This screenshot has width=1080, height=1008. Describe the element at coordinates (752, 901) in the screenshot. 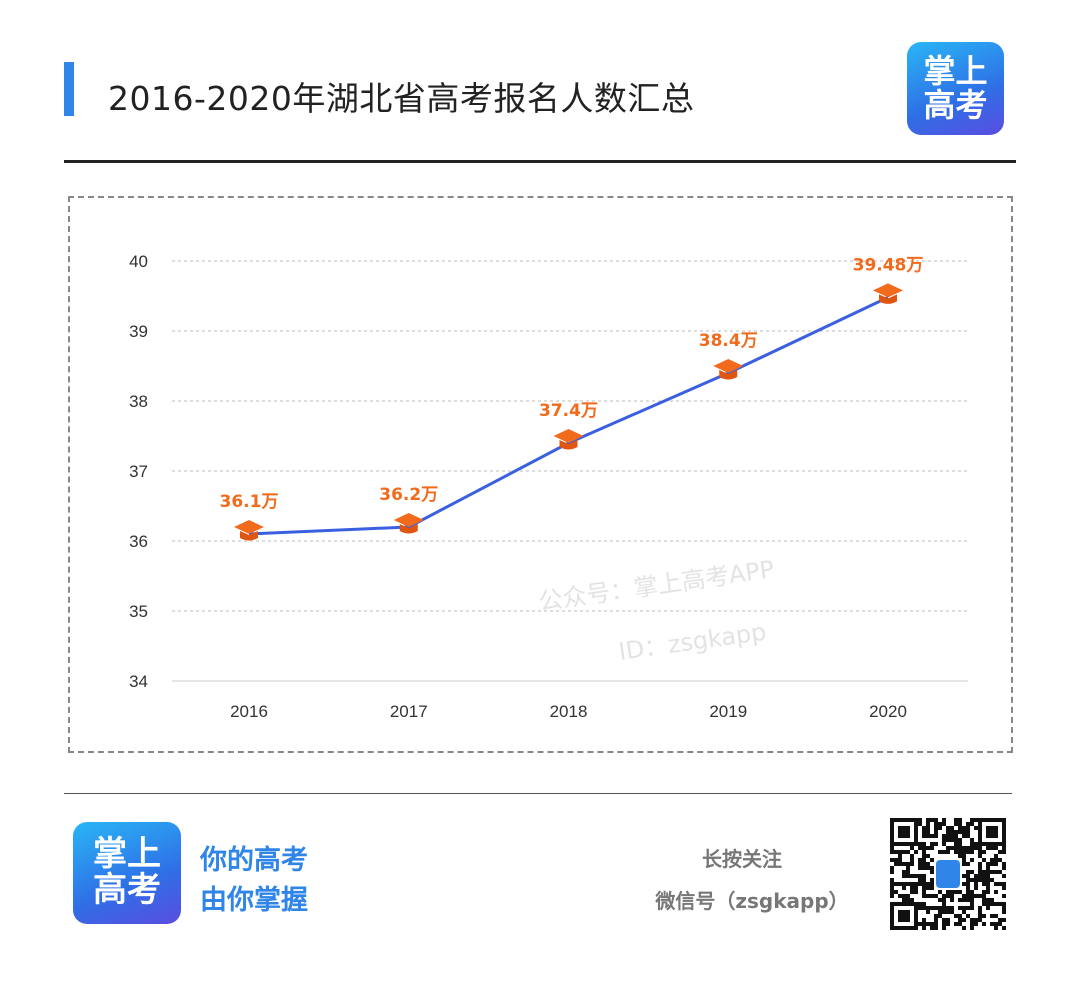

I see `wechat-id: 微信号（zsgkapp）` at that location.